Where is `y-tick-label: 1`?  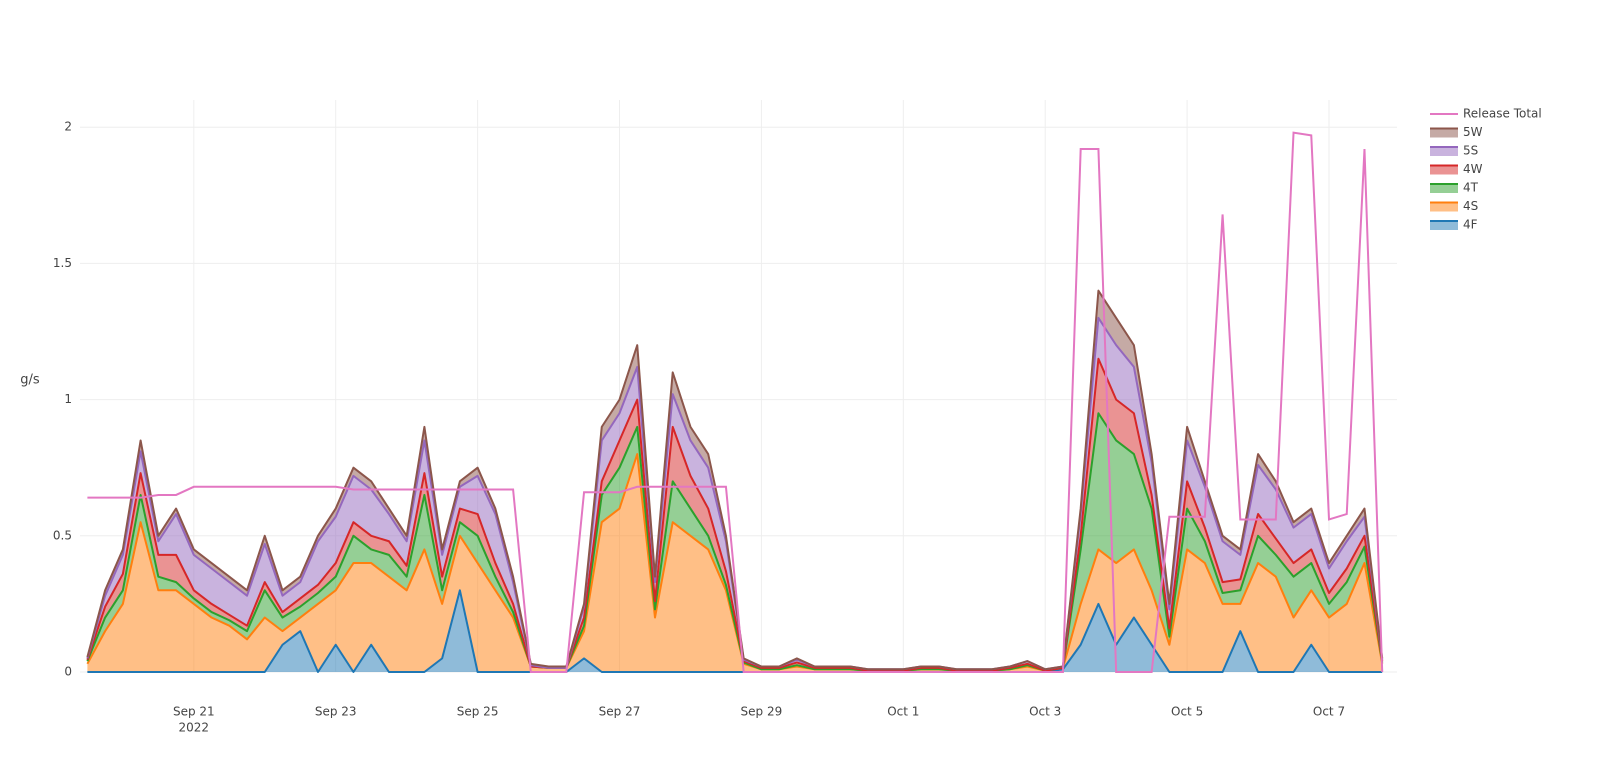
y-tick-label: 1 is located at coordinates (68, 399).